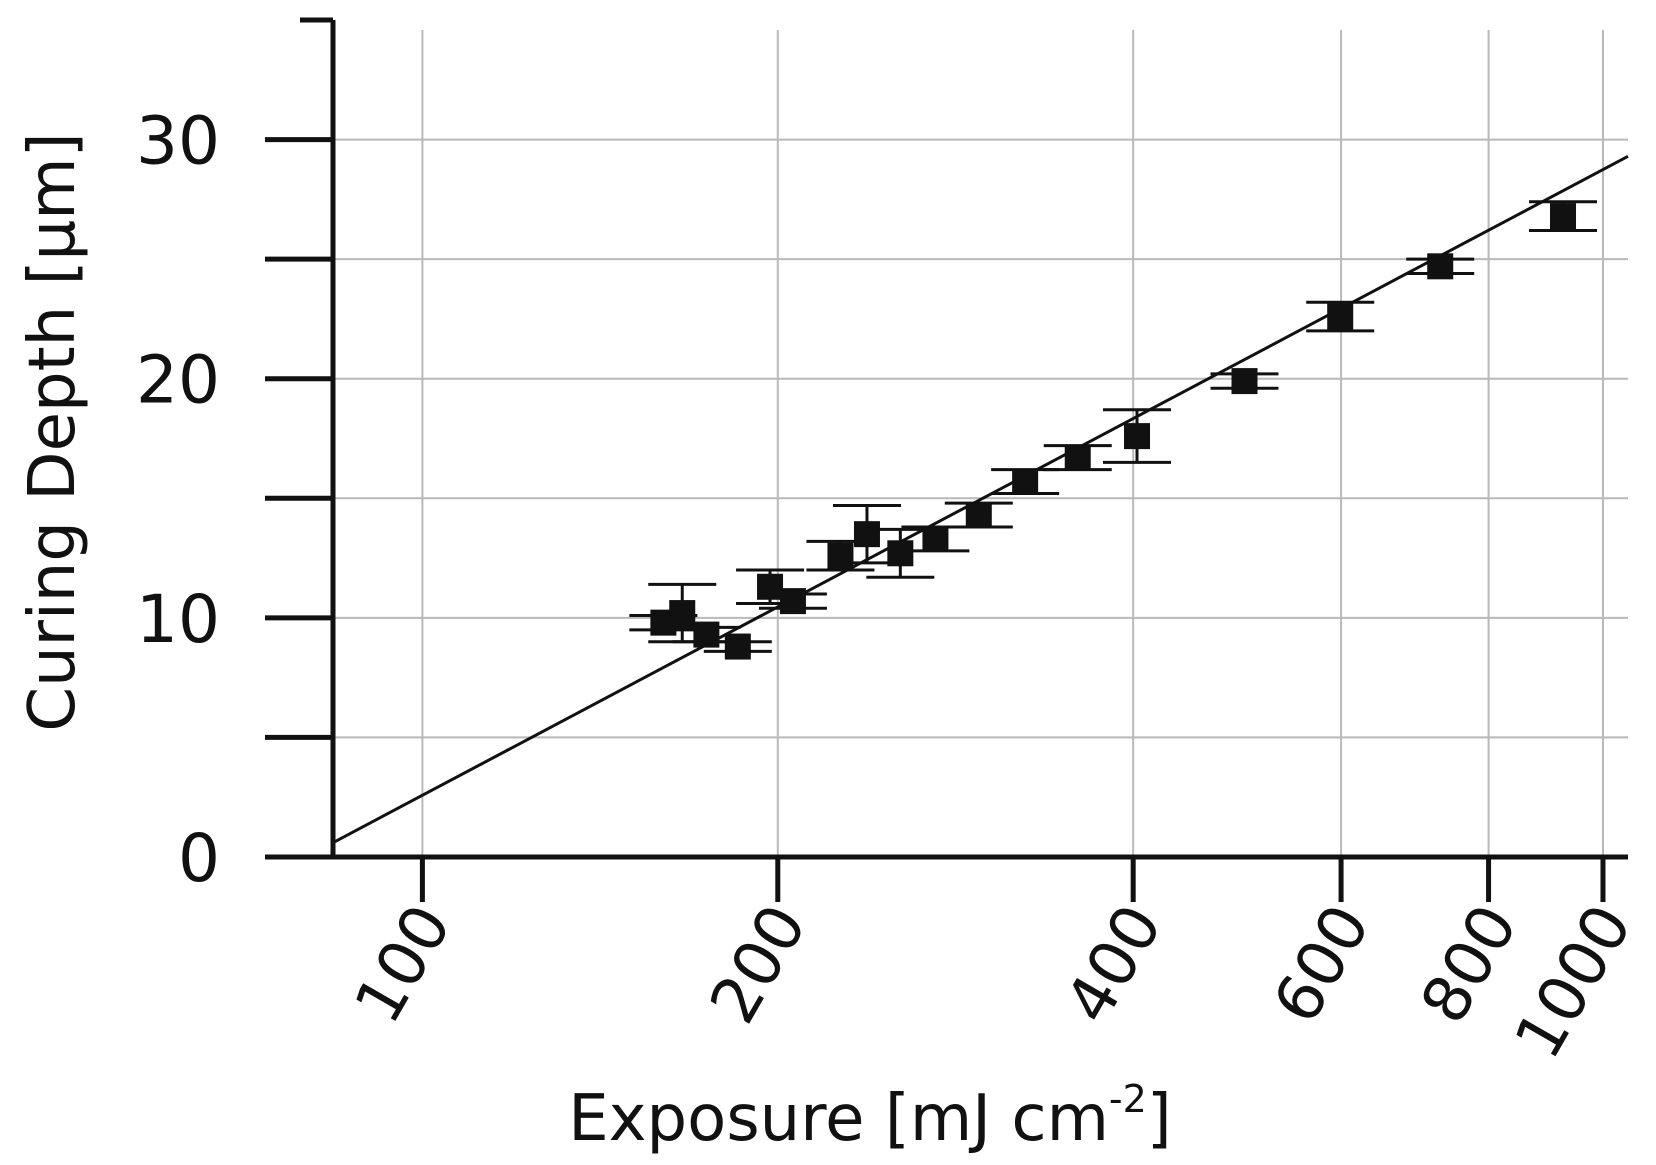  I want to click on x-tick-label: 600, so click(1322, 964).